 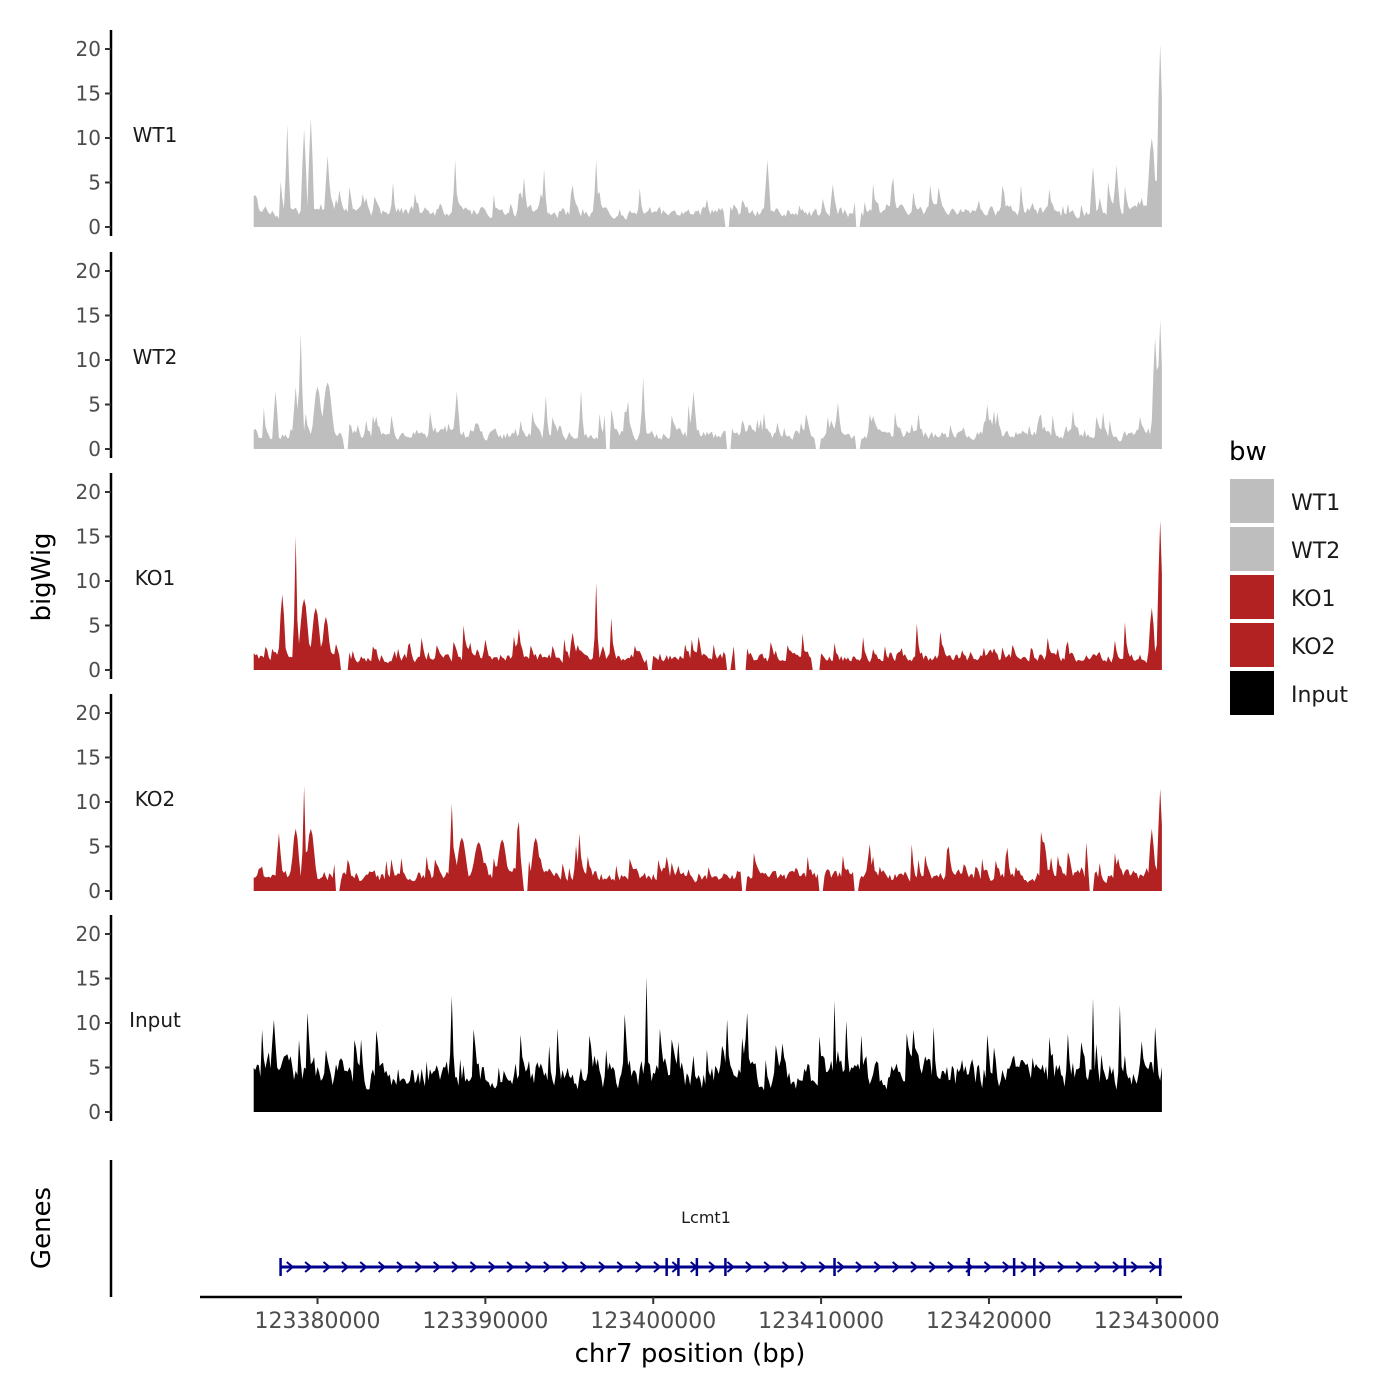 I want to click on legend-swatch-input, so click(x=1252, y=693).